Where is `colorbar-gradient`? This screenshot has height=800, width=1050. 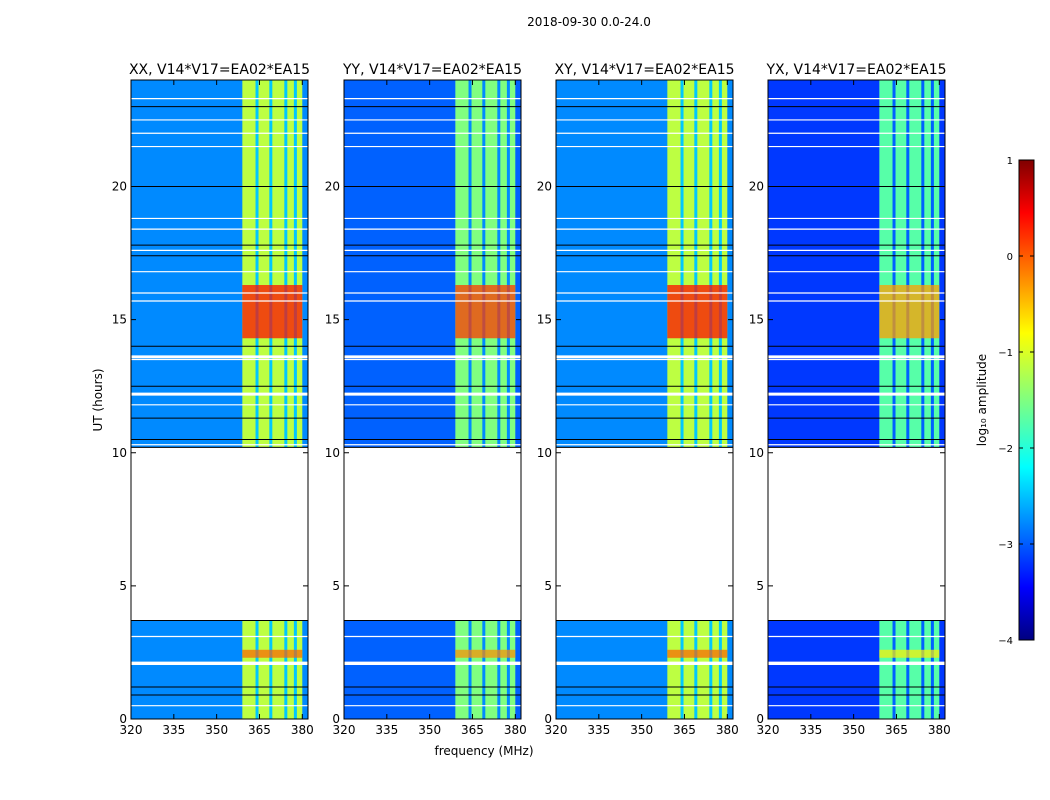 colorbar-gradient is located at coordinates (1026, 400).